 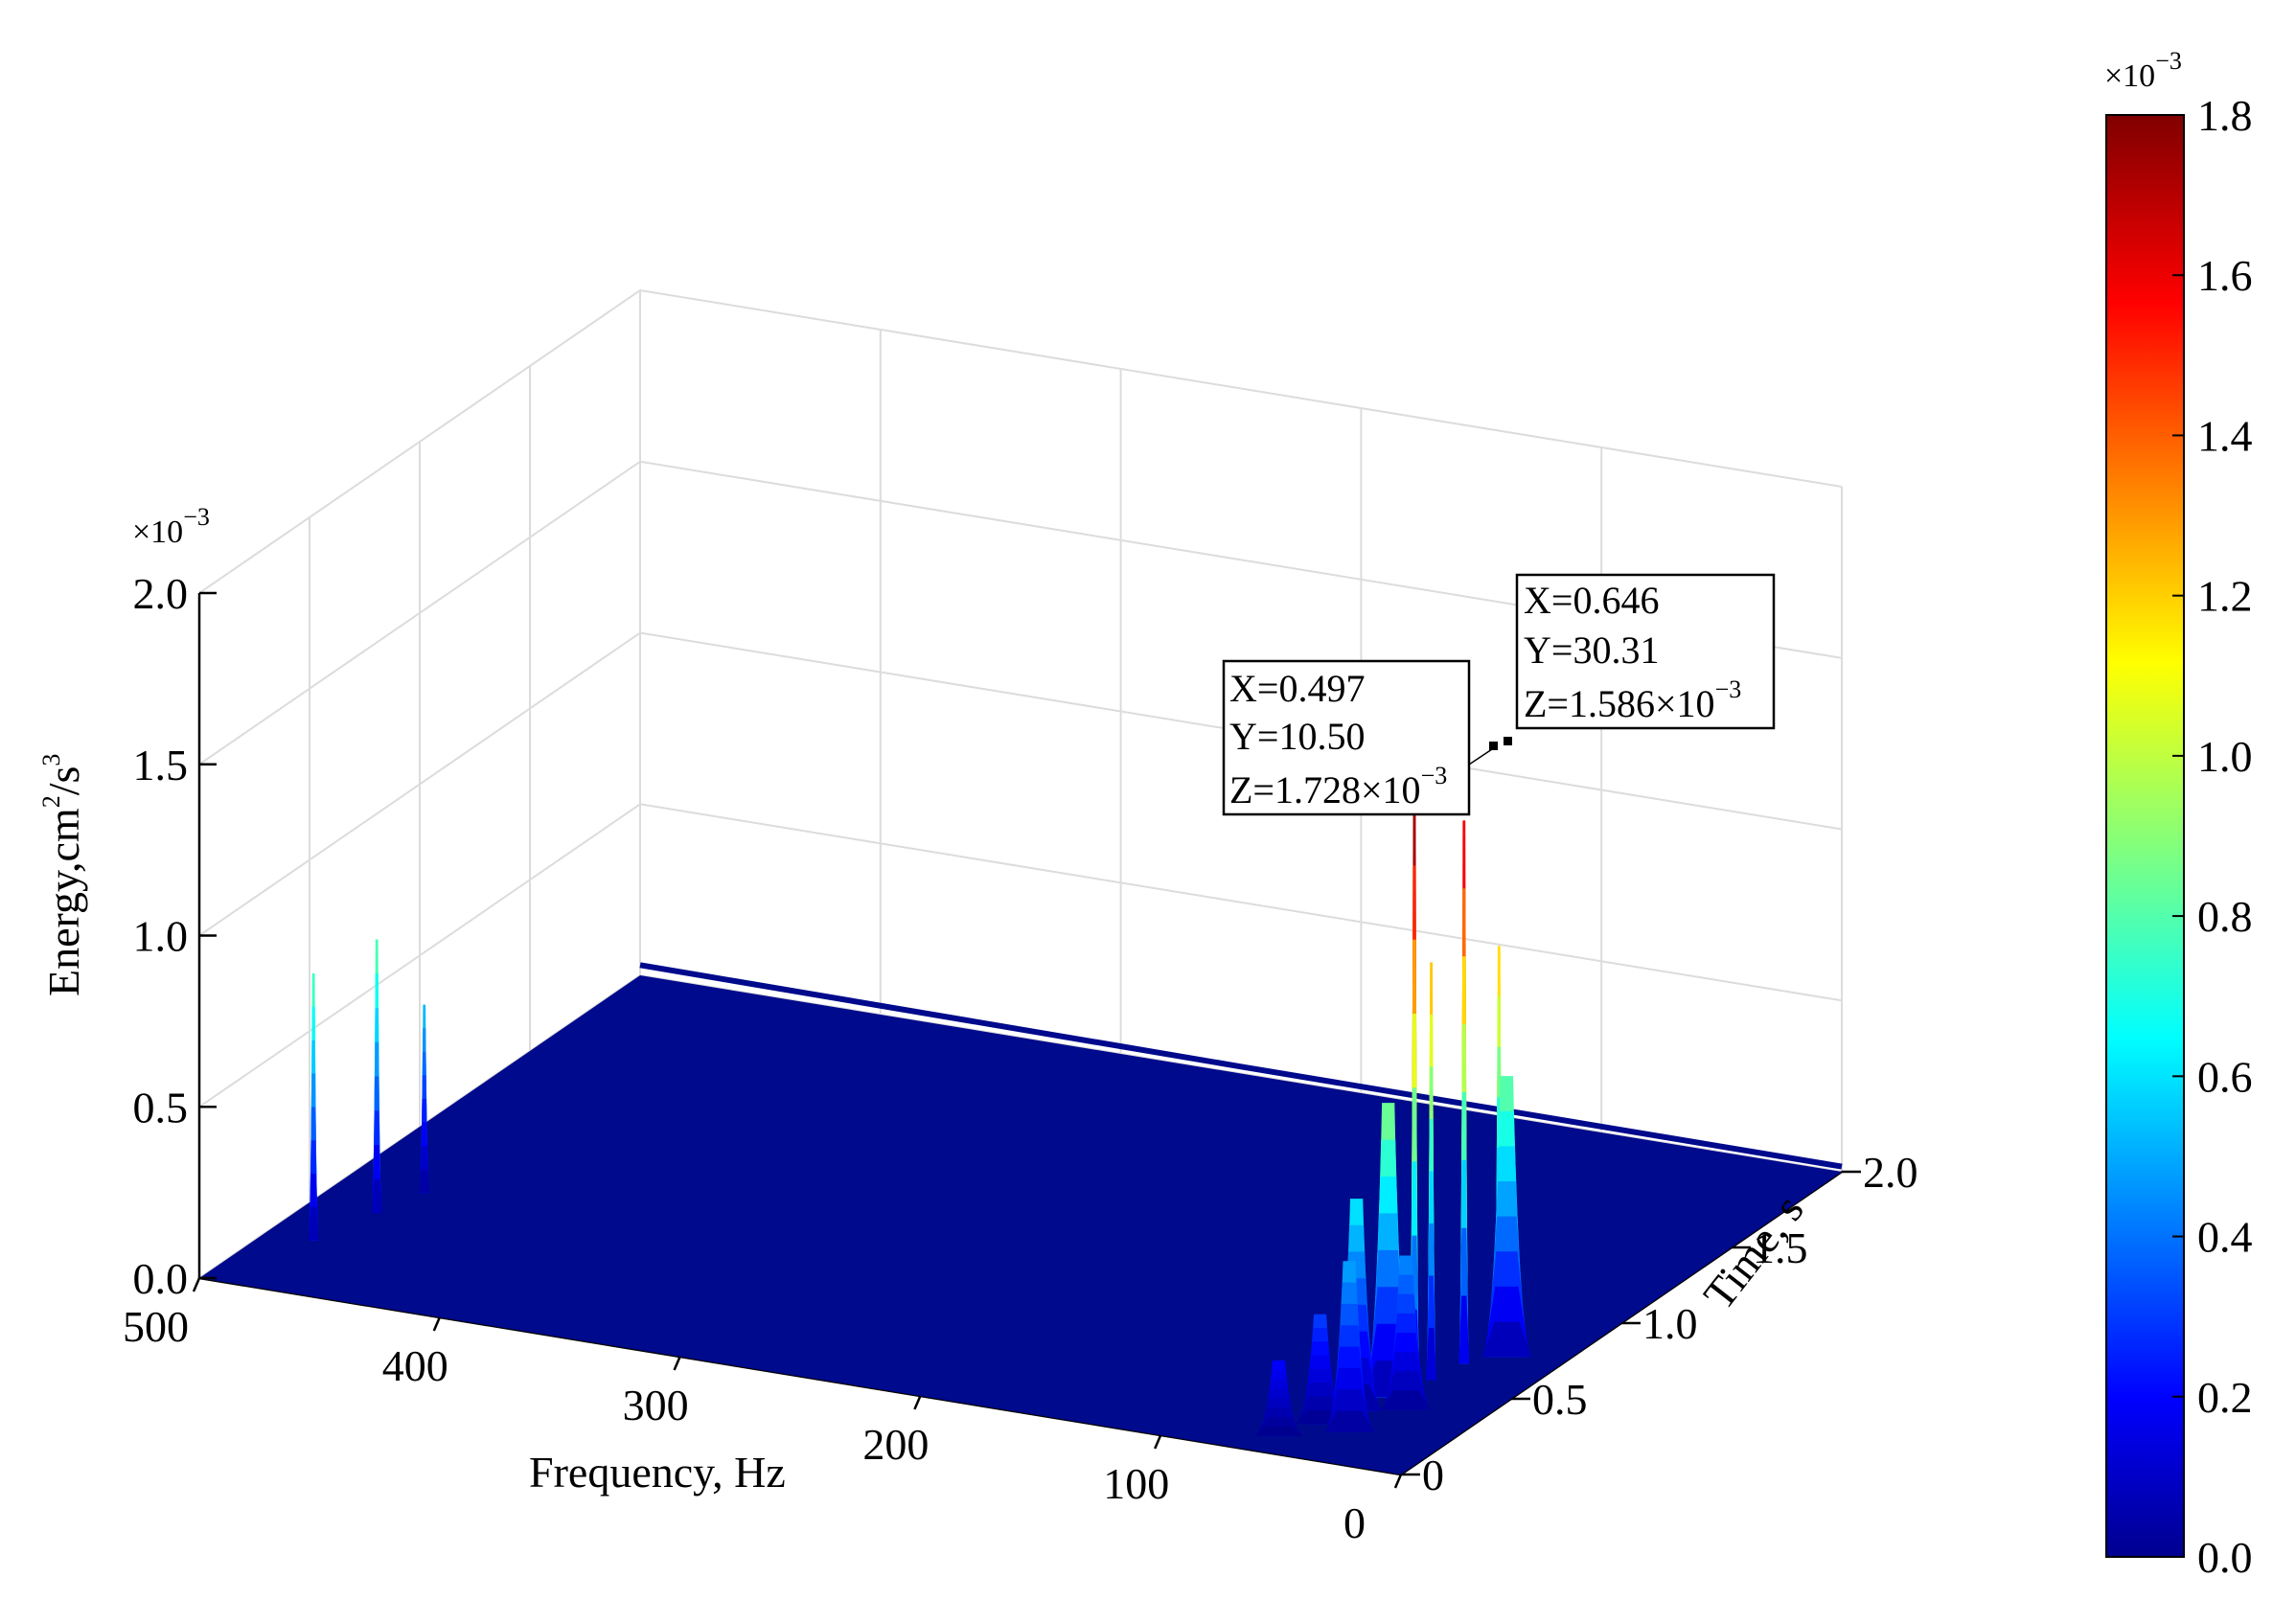 I want to click on datatip-2-y: Y=30.31, so click(x=1591, y=650).